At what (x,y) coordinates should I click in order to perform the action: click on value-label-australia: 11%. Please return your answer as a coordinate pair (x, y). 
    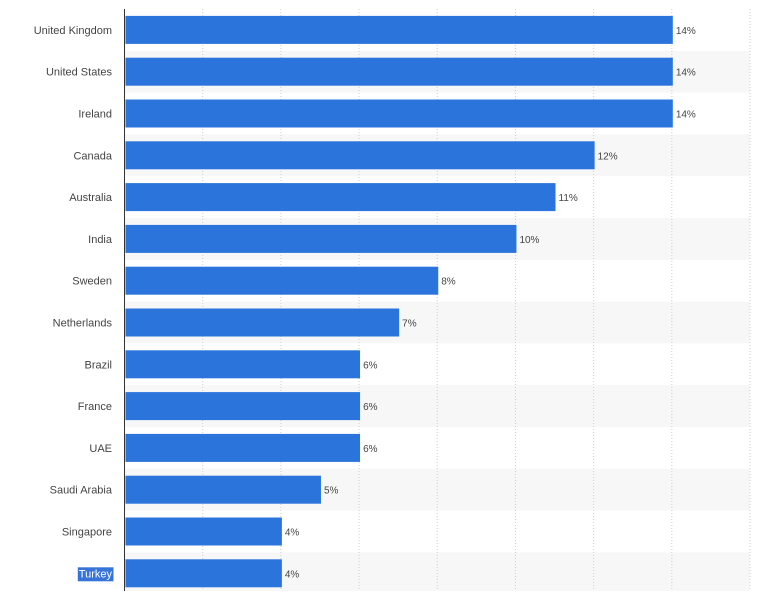
    Looking at the image, I should click on (568, 198).